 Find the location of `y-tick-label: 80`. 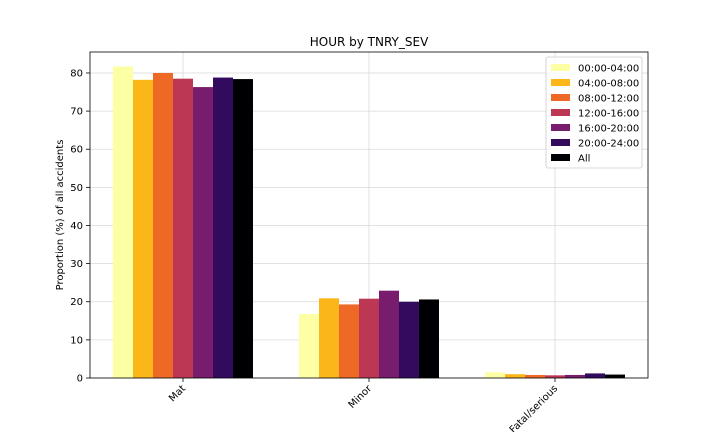

y-tick-label: 80 is located at coordinates (76, 73).